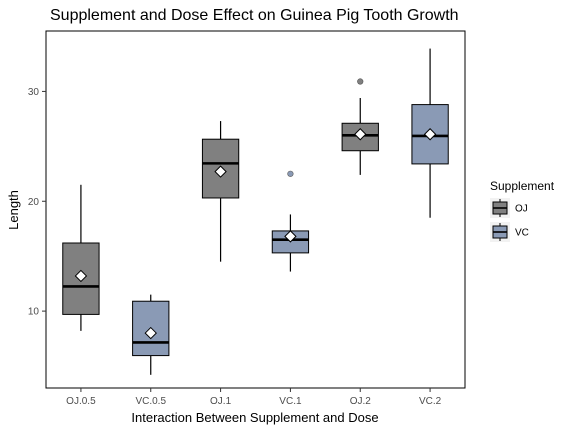 Image resolution: width=576 pixels, height=432 pixels. Describe the element at coordinates (221, 401) in the screenshot. I see `x-tick-label: OJ.1` at that location.